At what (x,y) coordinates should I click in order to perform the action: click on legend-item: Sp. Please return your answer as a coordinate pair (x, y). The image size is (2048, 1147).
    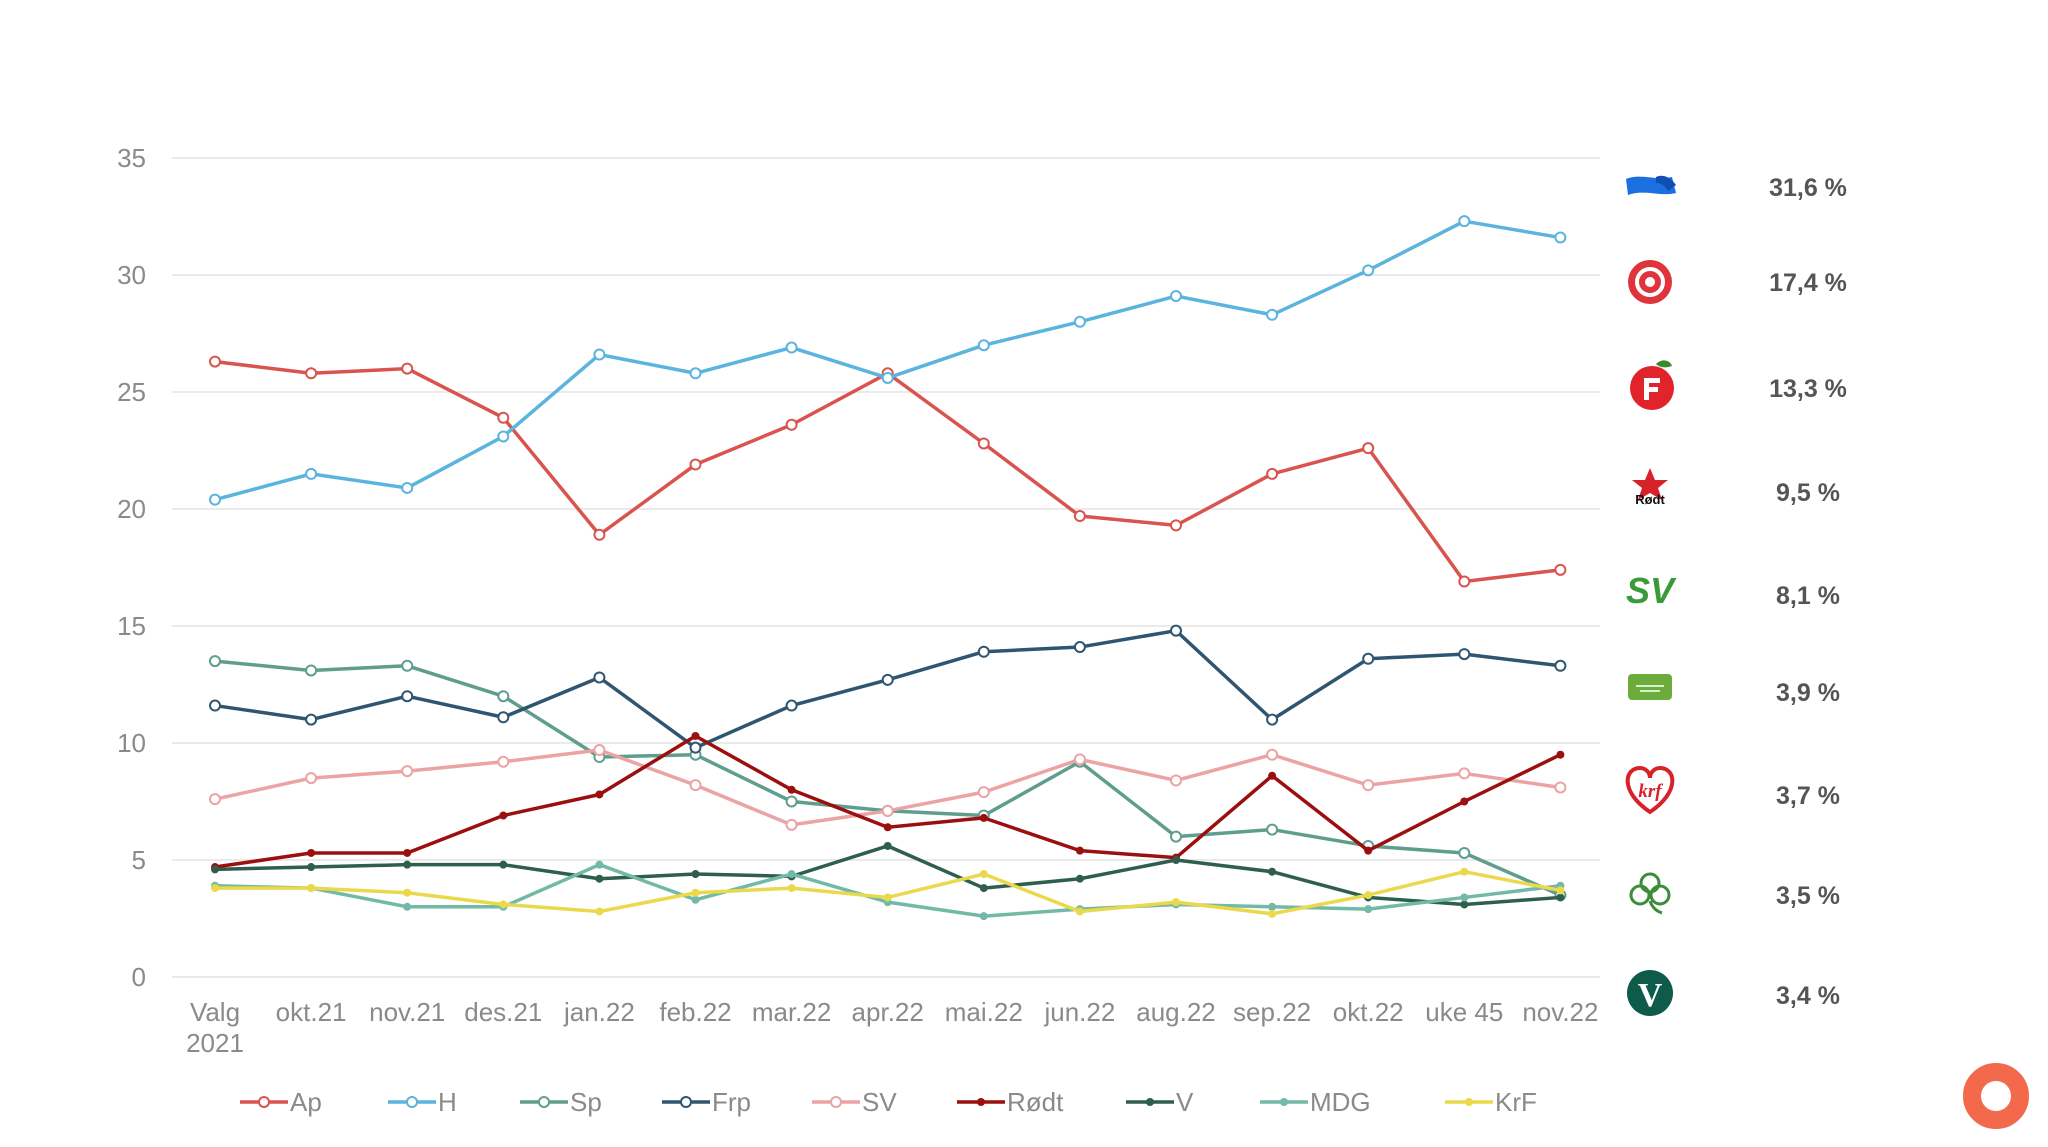
    Looking at the image, I should click on (561, 1102).